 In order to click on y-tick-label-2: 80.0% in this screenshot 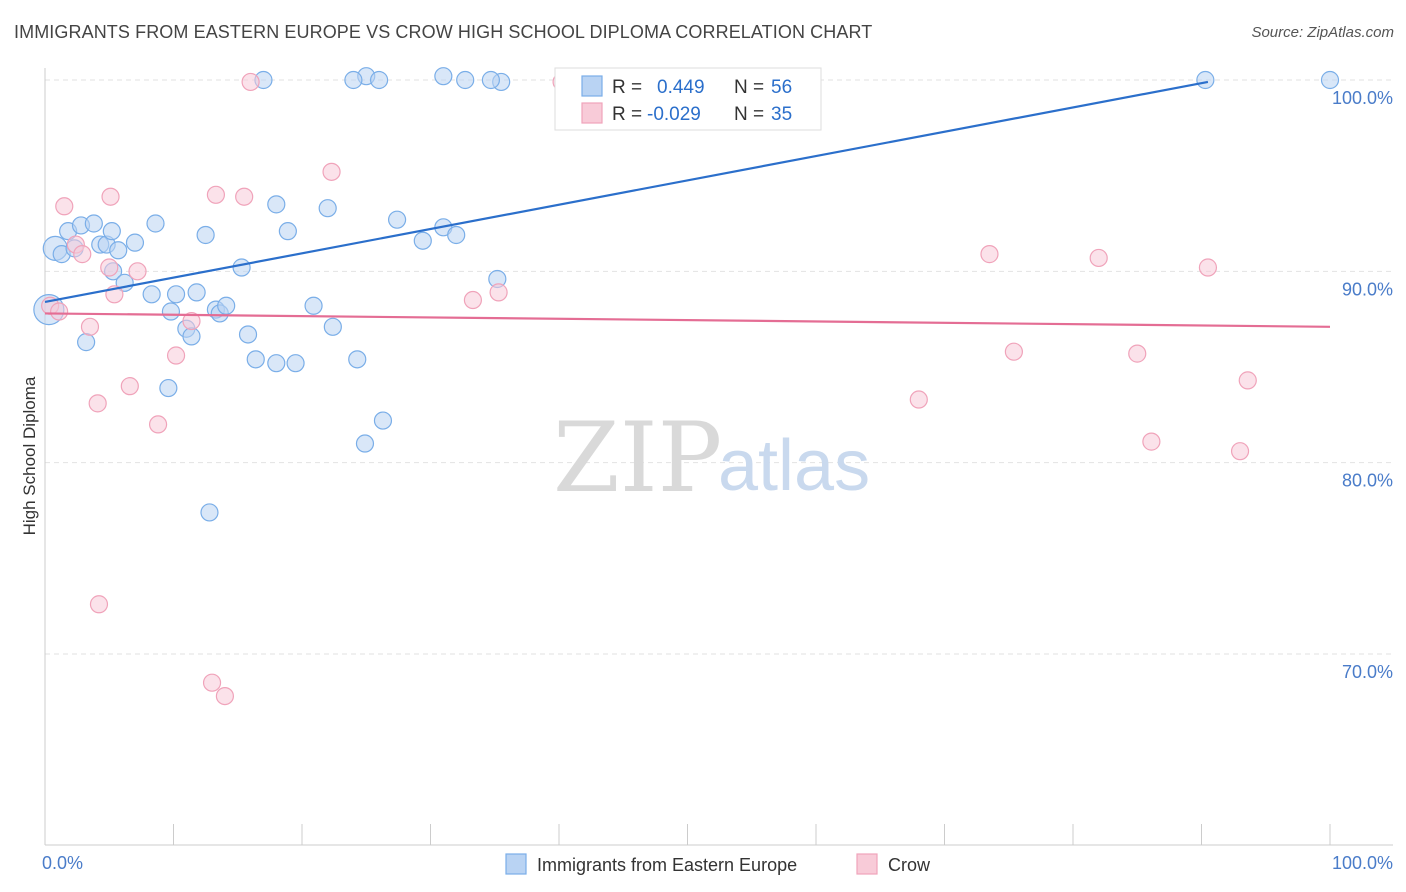, I will do `click(1367, 481)`.